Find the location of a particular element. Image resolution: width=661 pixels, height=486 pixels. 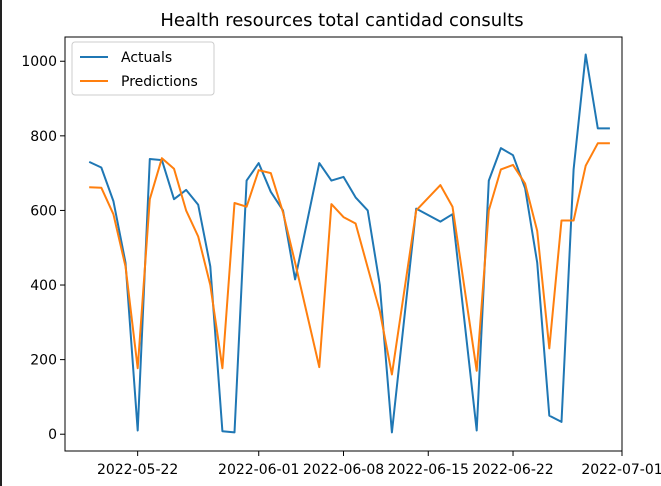

y-tick-label: 800 is located at coordinates (43, 137).